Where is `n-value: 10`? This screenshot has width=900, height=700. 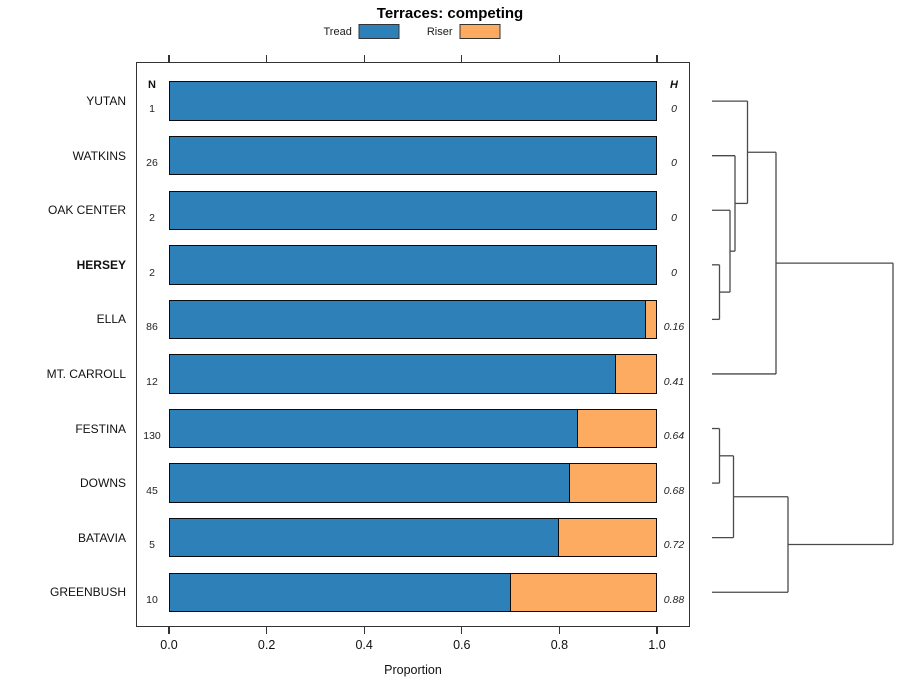 n-value: 10 is located at coordinates (152, 600).